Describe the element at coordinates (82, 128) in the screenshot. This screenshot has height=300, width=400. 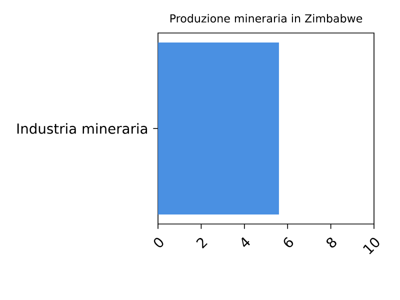
I see `y-tick-label: Industria mineraria` at that location.